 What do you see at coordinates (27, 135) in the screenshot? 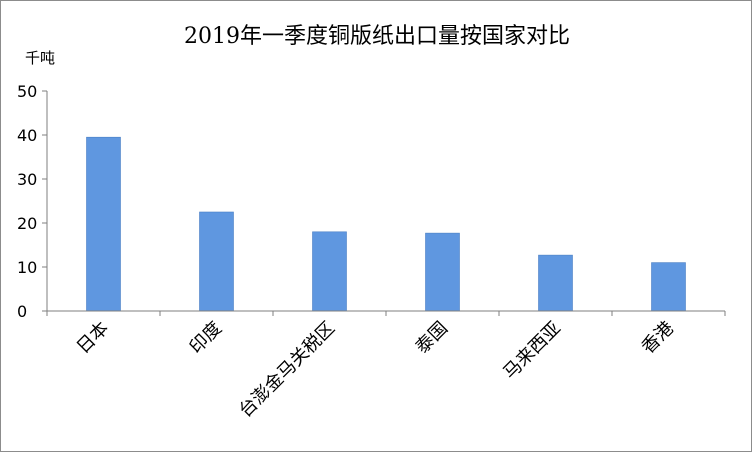
I see `y-tick-label: 40` at bounding box center [27, 135].